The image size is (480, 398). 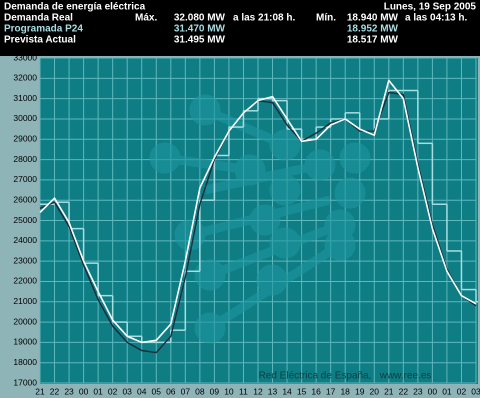 I want to click on y-tick-label: 23000, so click(x=25, y=260).